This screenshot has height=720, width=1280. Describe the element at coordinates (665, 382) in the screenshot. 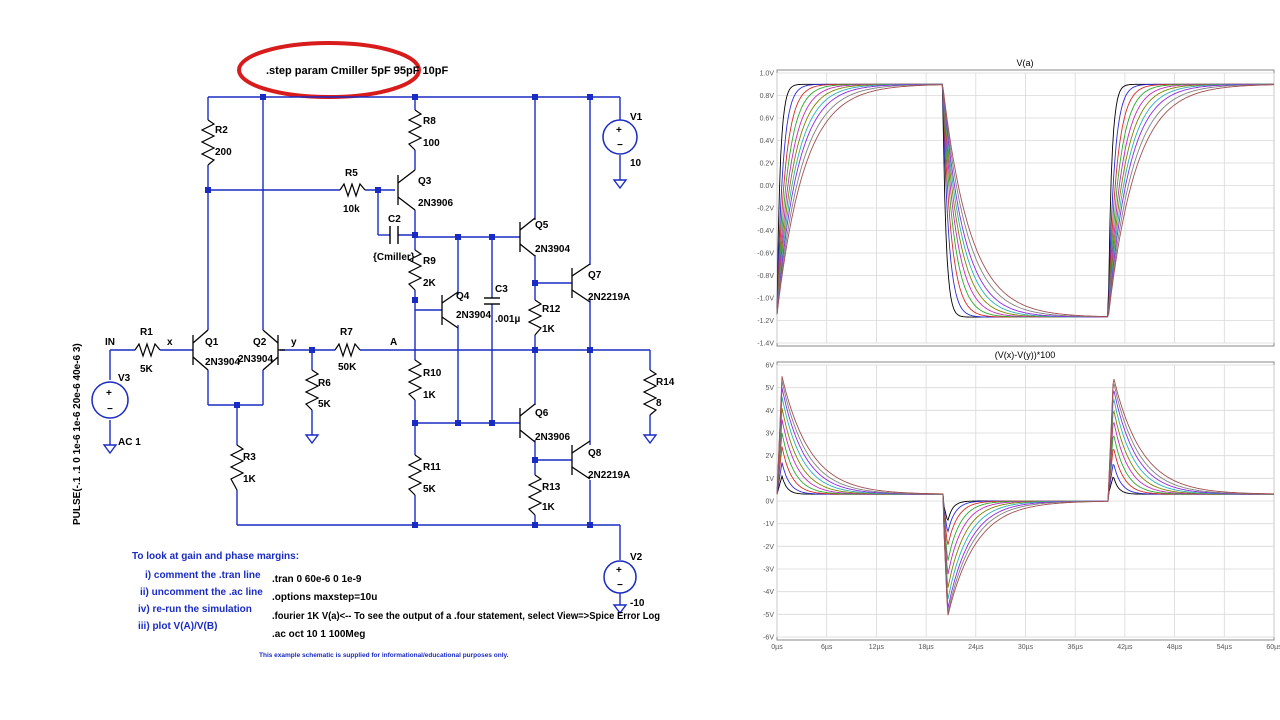

I see `r14-name: R14` at that location.